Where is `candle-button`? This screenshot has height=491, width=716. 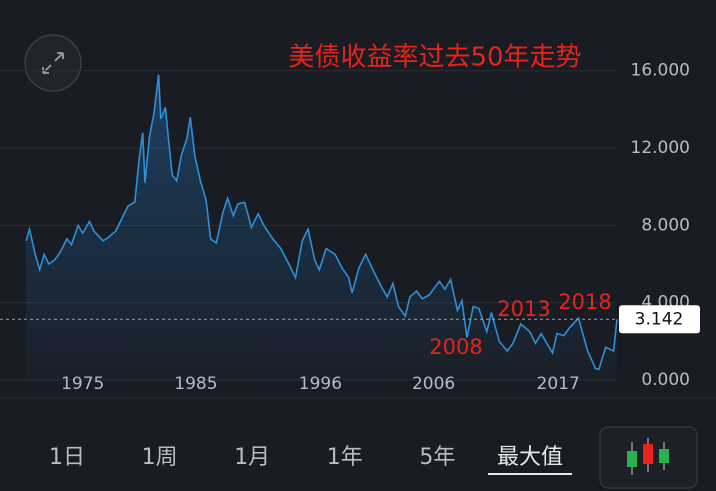 candle-button is located at coordinates (648, 457).